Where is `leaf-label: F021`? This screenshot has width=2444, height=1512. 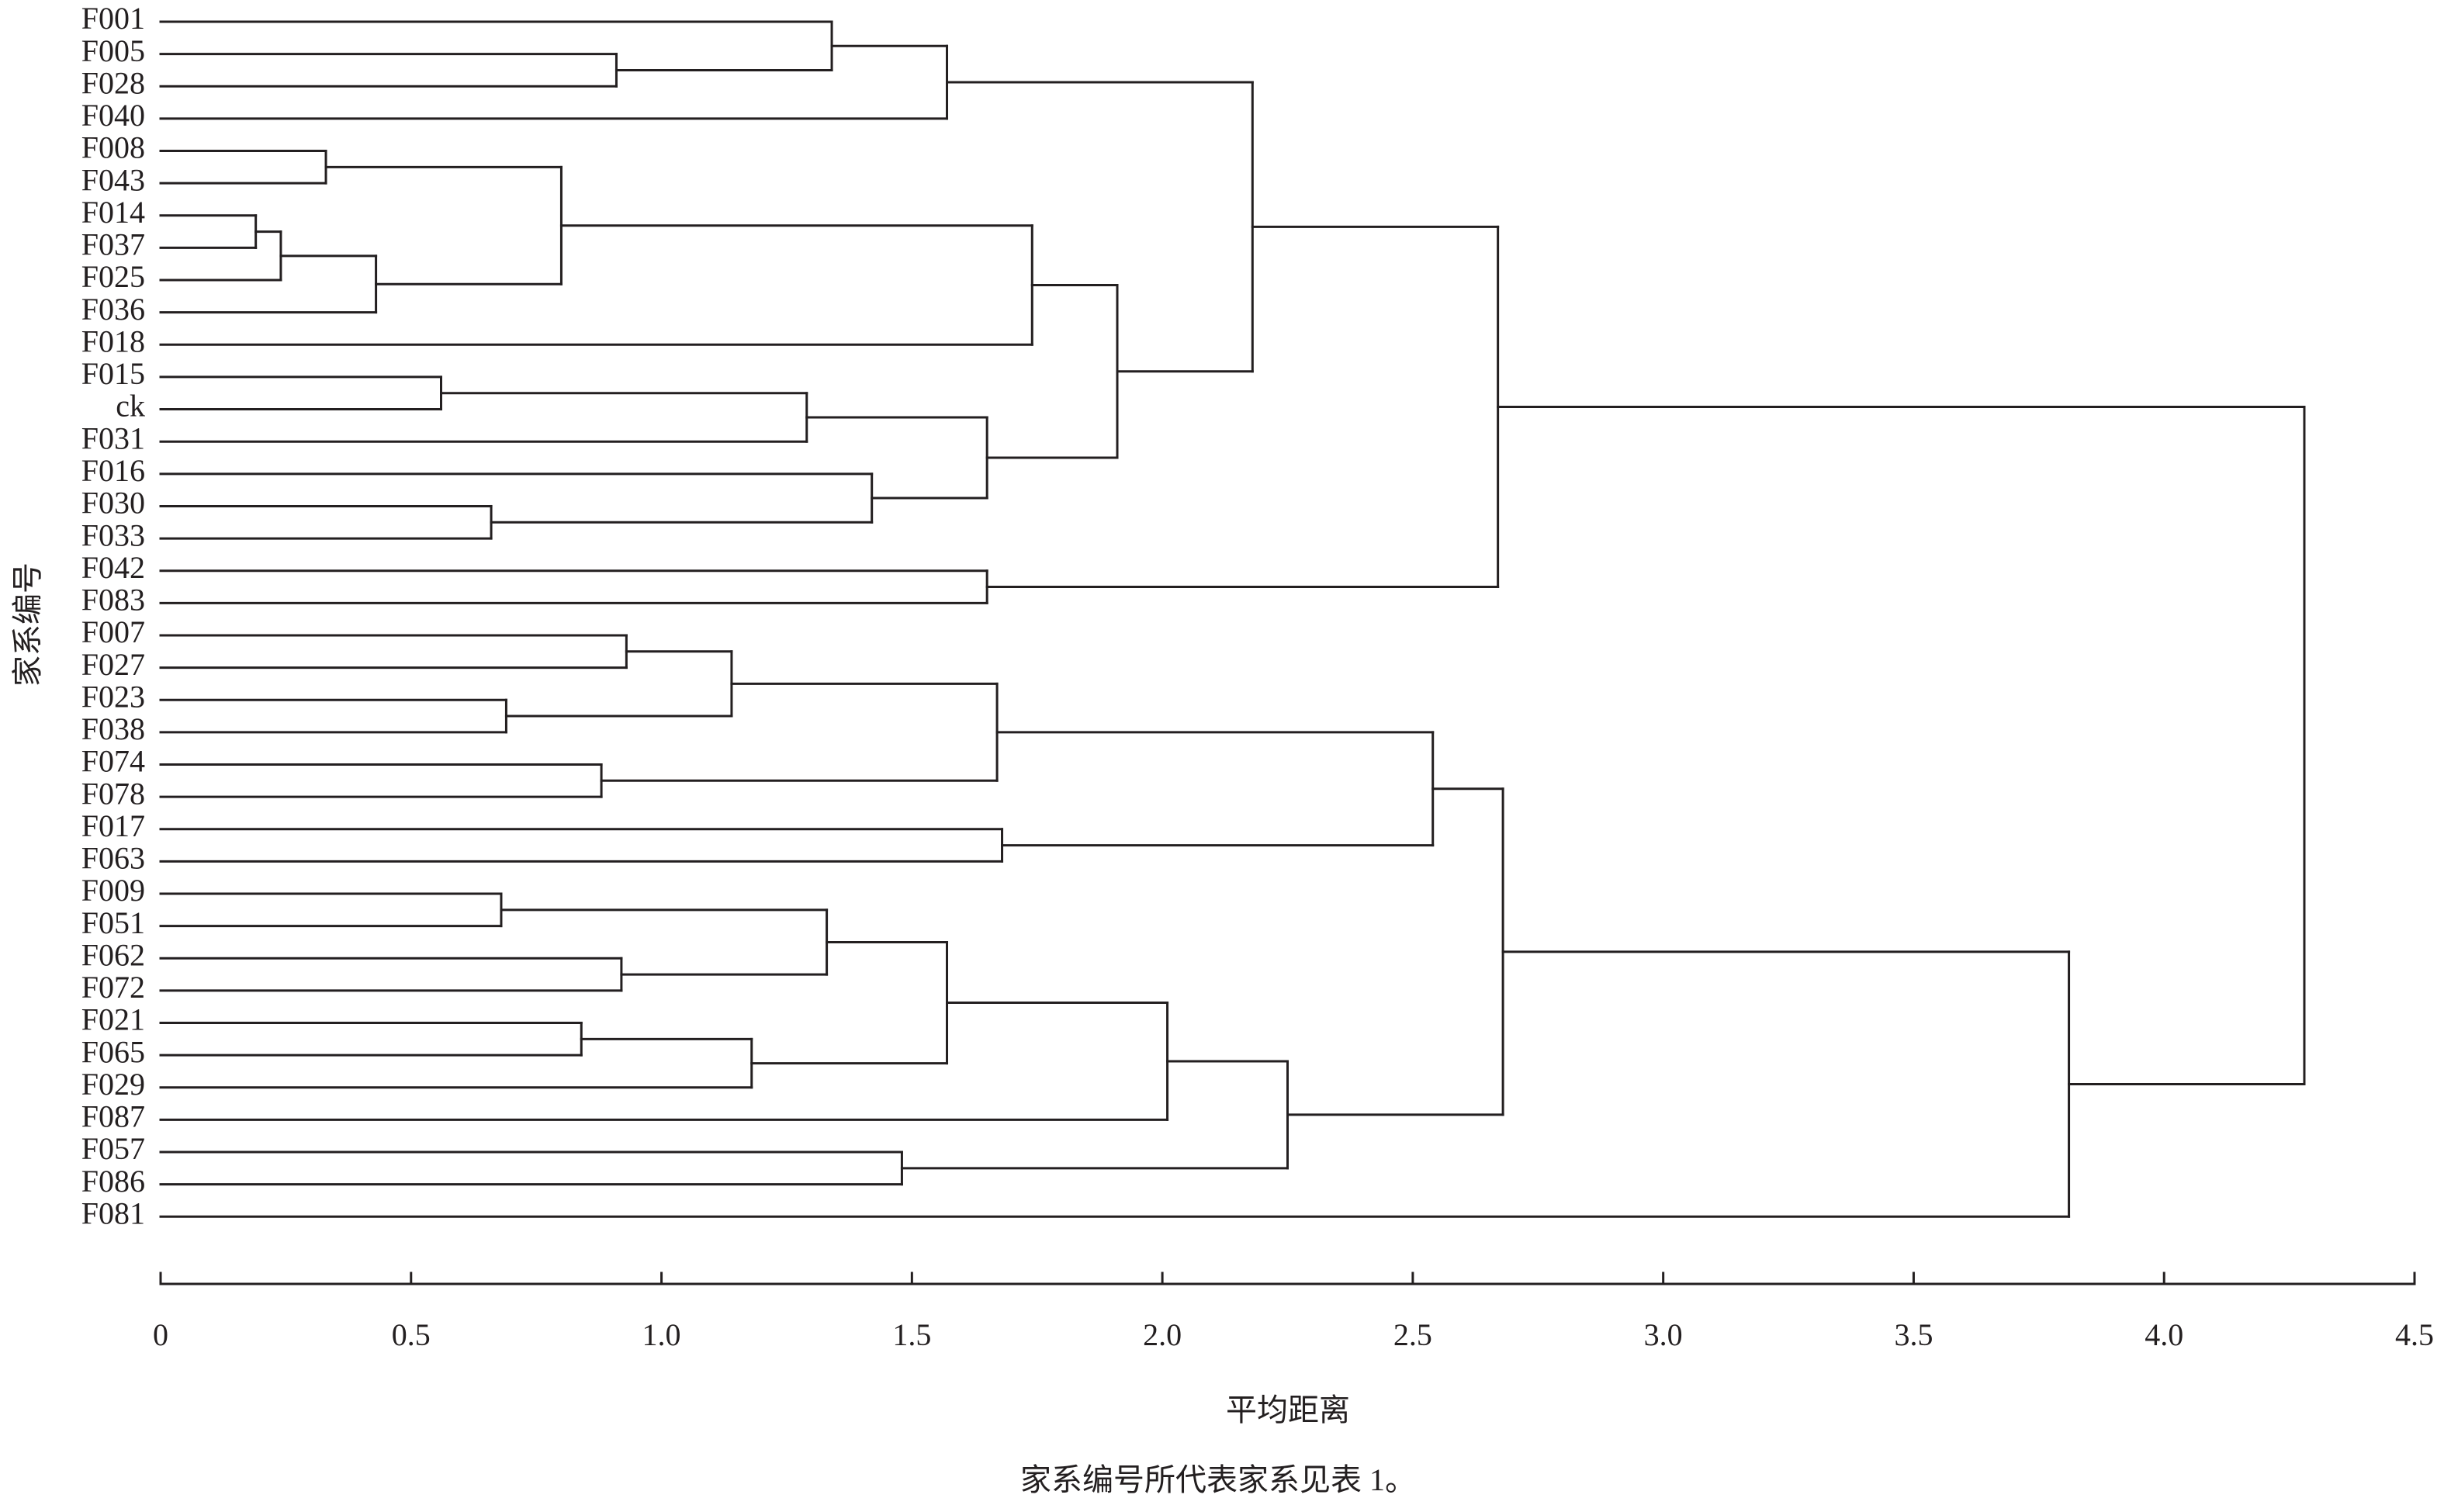
leaf-label: F021 is located at coordinates (113, 1019).